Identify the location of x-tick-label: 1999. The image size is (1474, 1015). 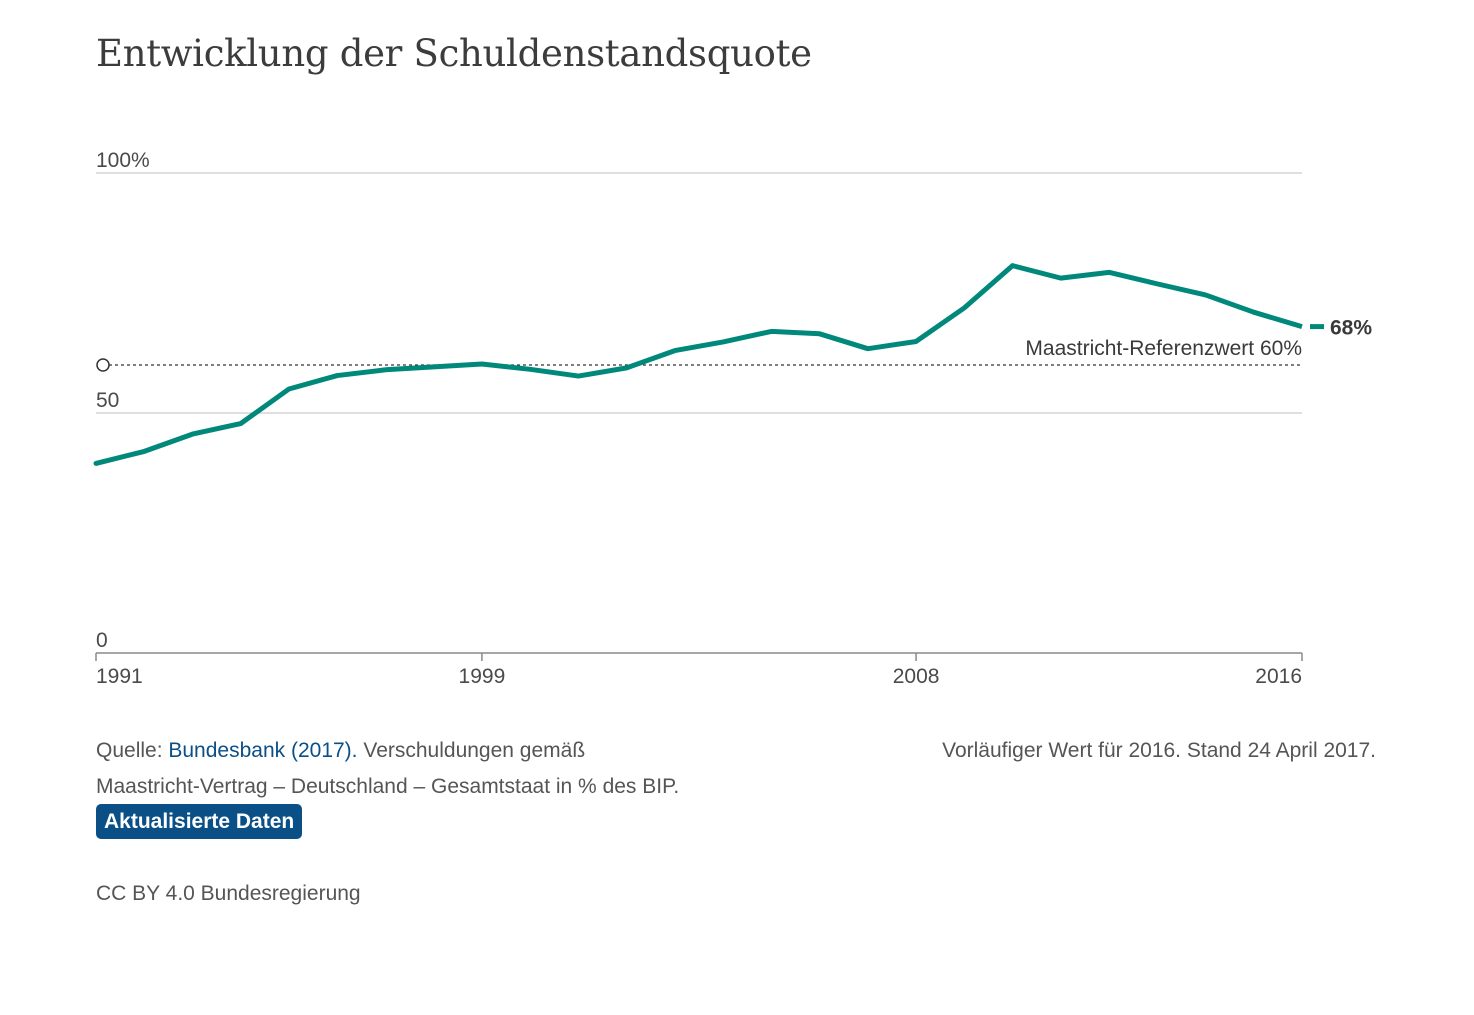
(482, 676).